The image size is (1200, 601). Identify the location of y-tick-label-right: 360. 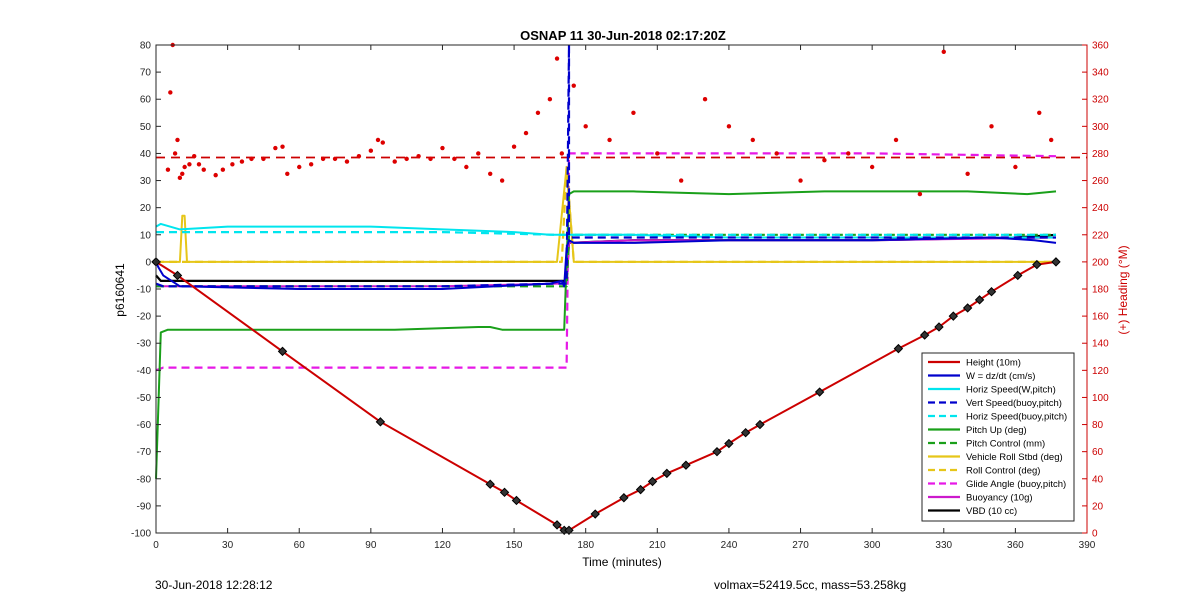
(1100, 46).